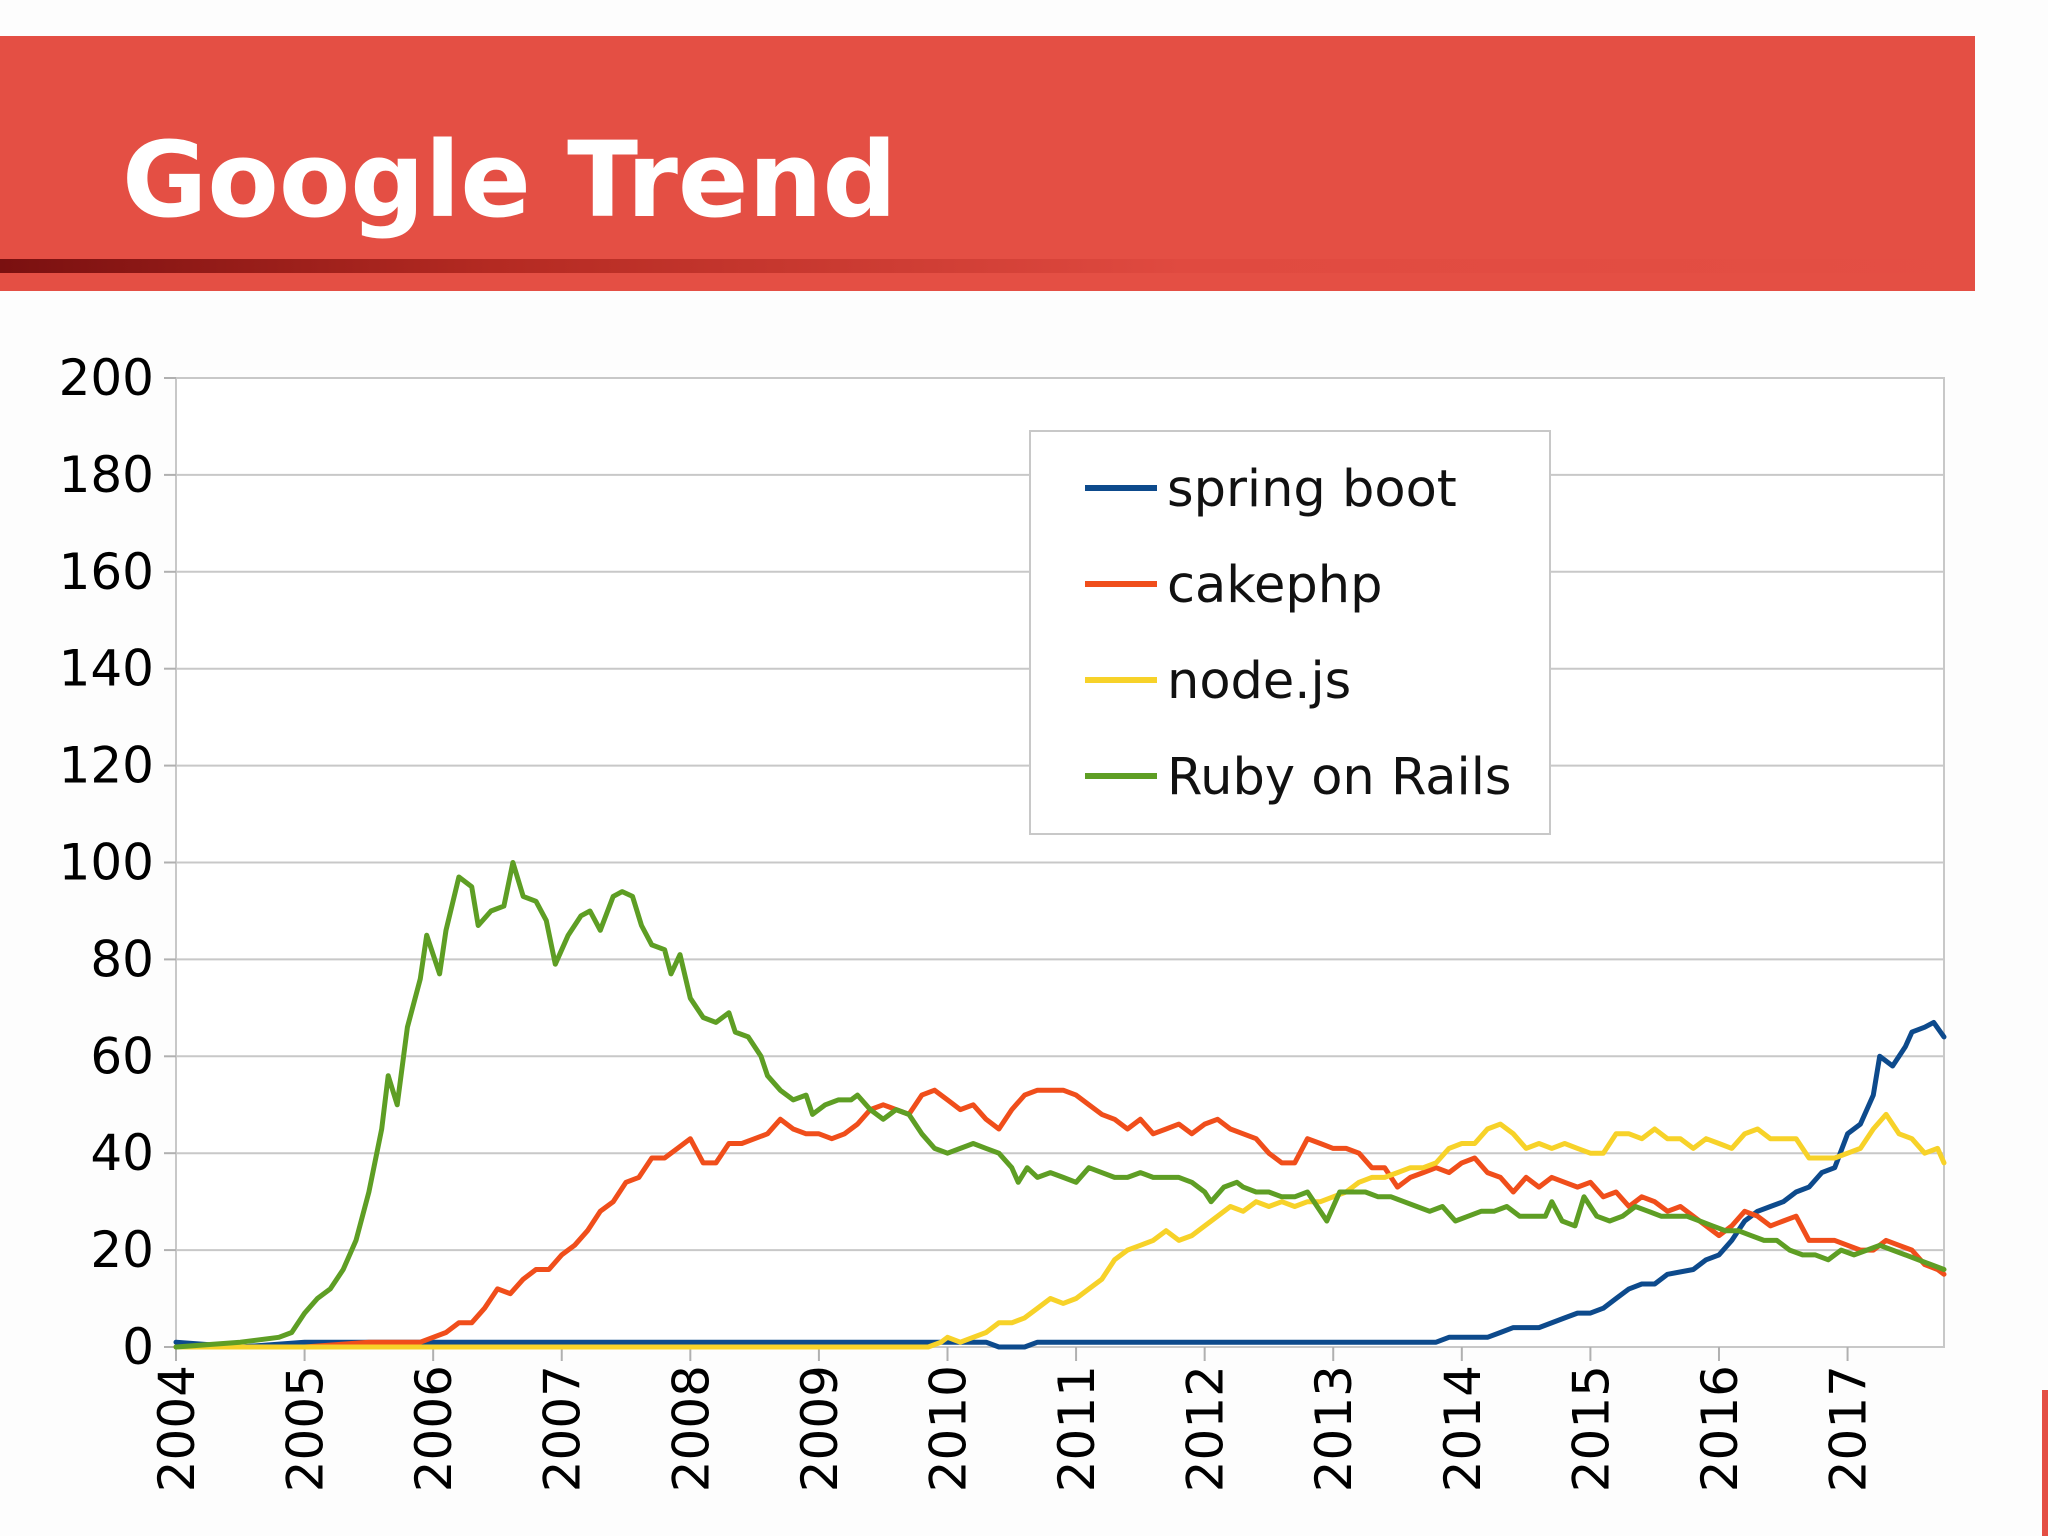  Describe the element at coordinates (948, 1428) in the screenshot. I see `x-tick-label: 2010` at that location.